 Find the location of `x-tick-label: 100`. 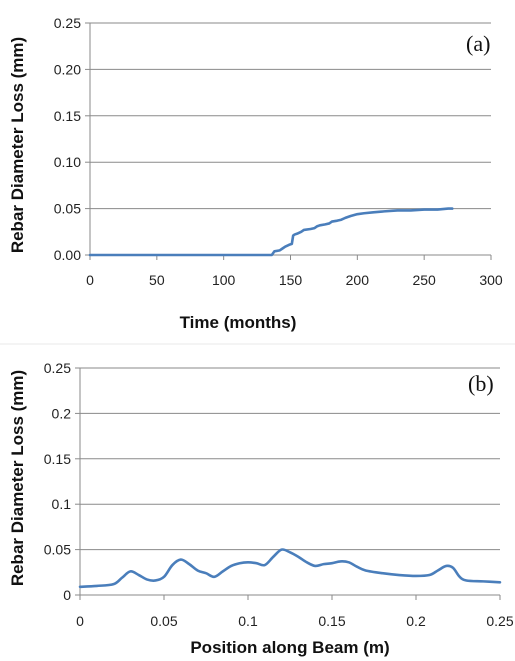

x-tick-label: 100 is located at coordinates (224, 280).